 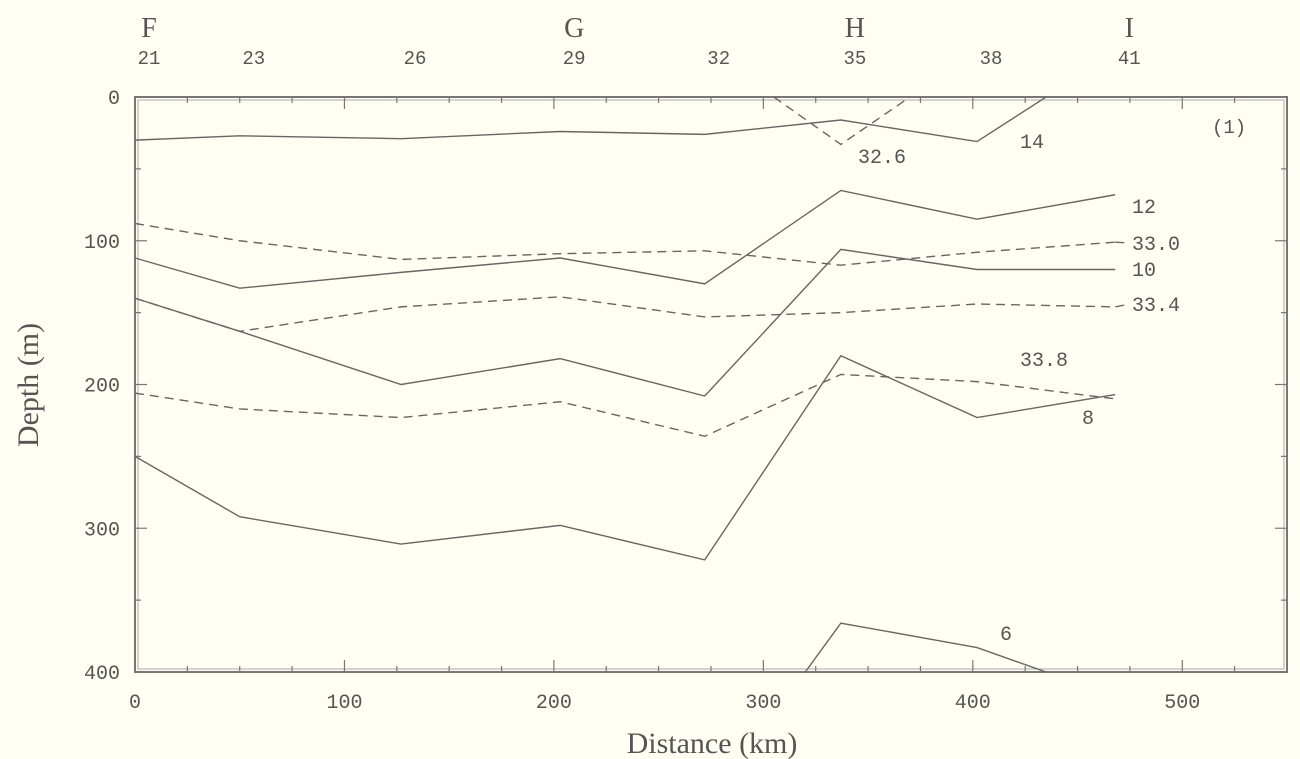 I want to click on x-tick-label: 200, so click(x=554, y=703).